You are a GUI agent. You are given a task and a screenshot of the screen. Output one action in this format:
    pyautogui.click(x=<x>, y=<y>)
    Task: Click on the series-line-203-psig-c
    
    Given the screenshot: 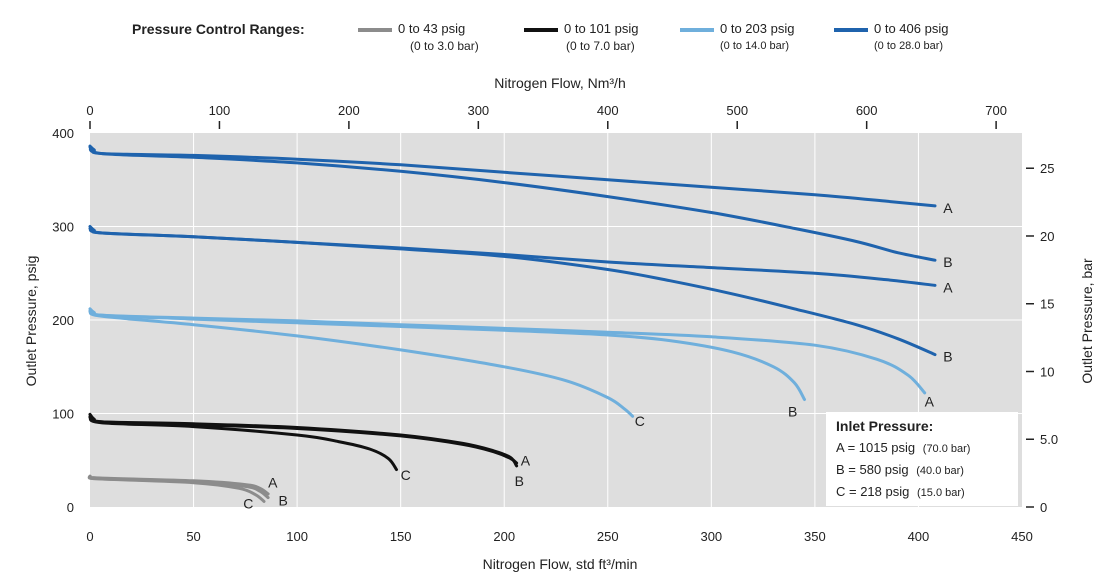 What is the action you would take?
    pyautogui.click(x=361, y=364)
    